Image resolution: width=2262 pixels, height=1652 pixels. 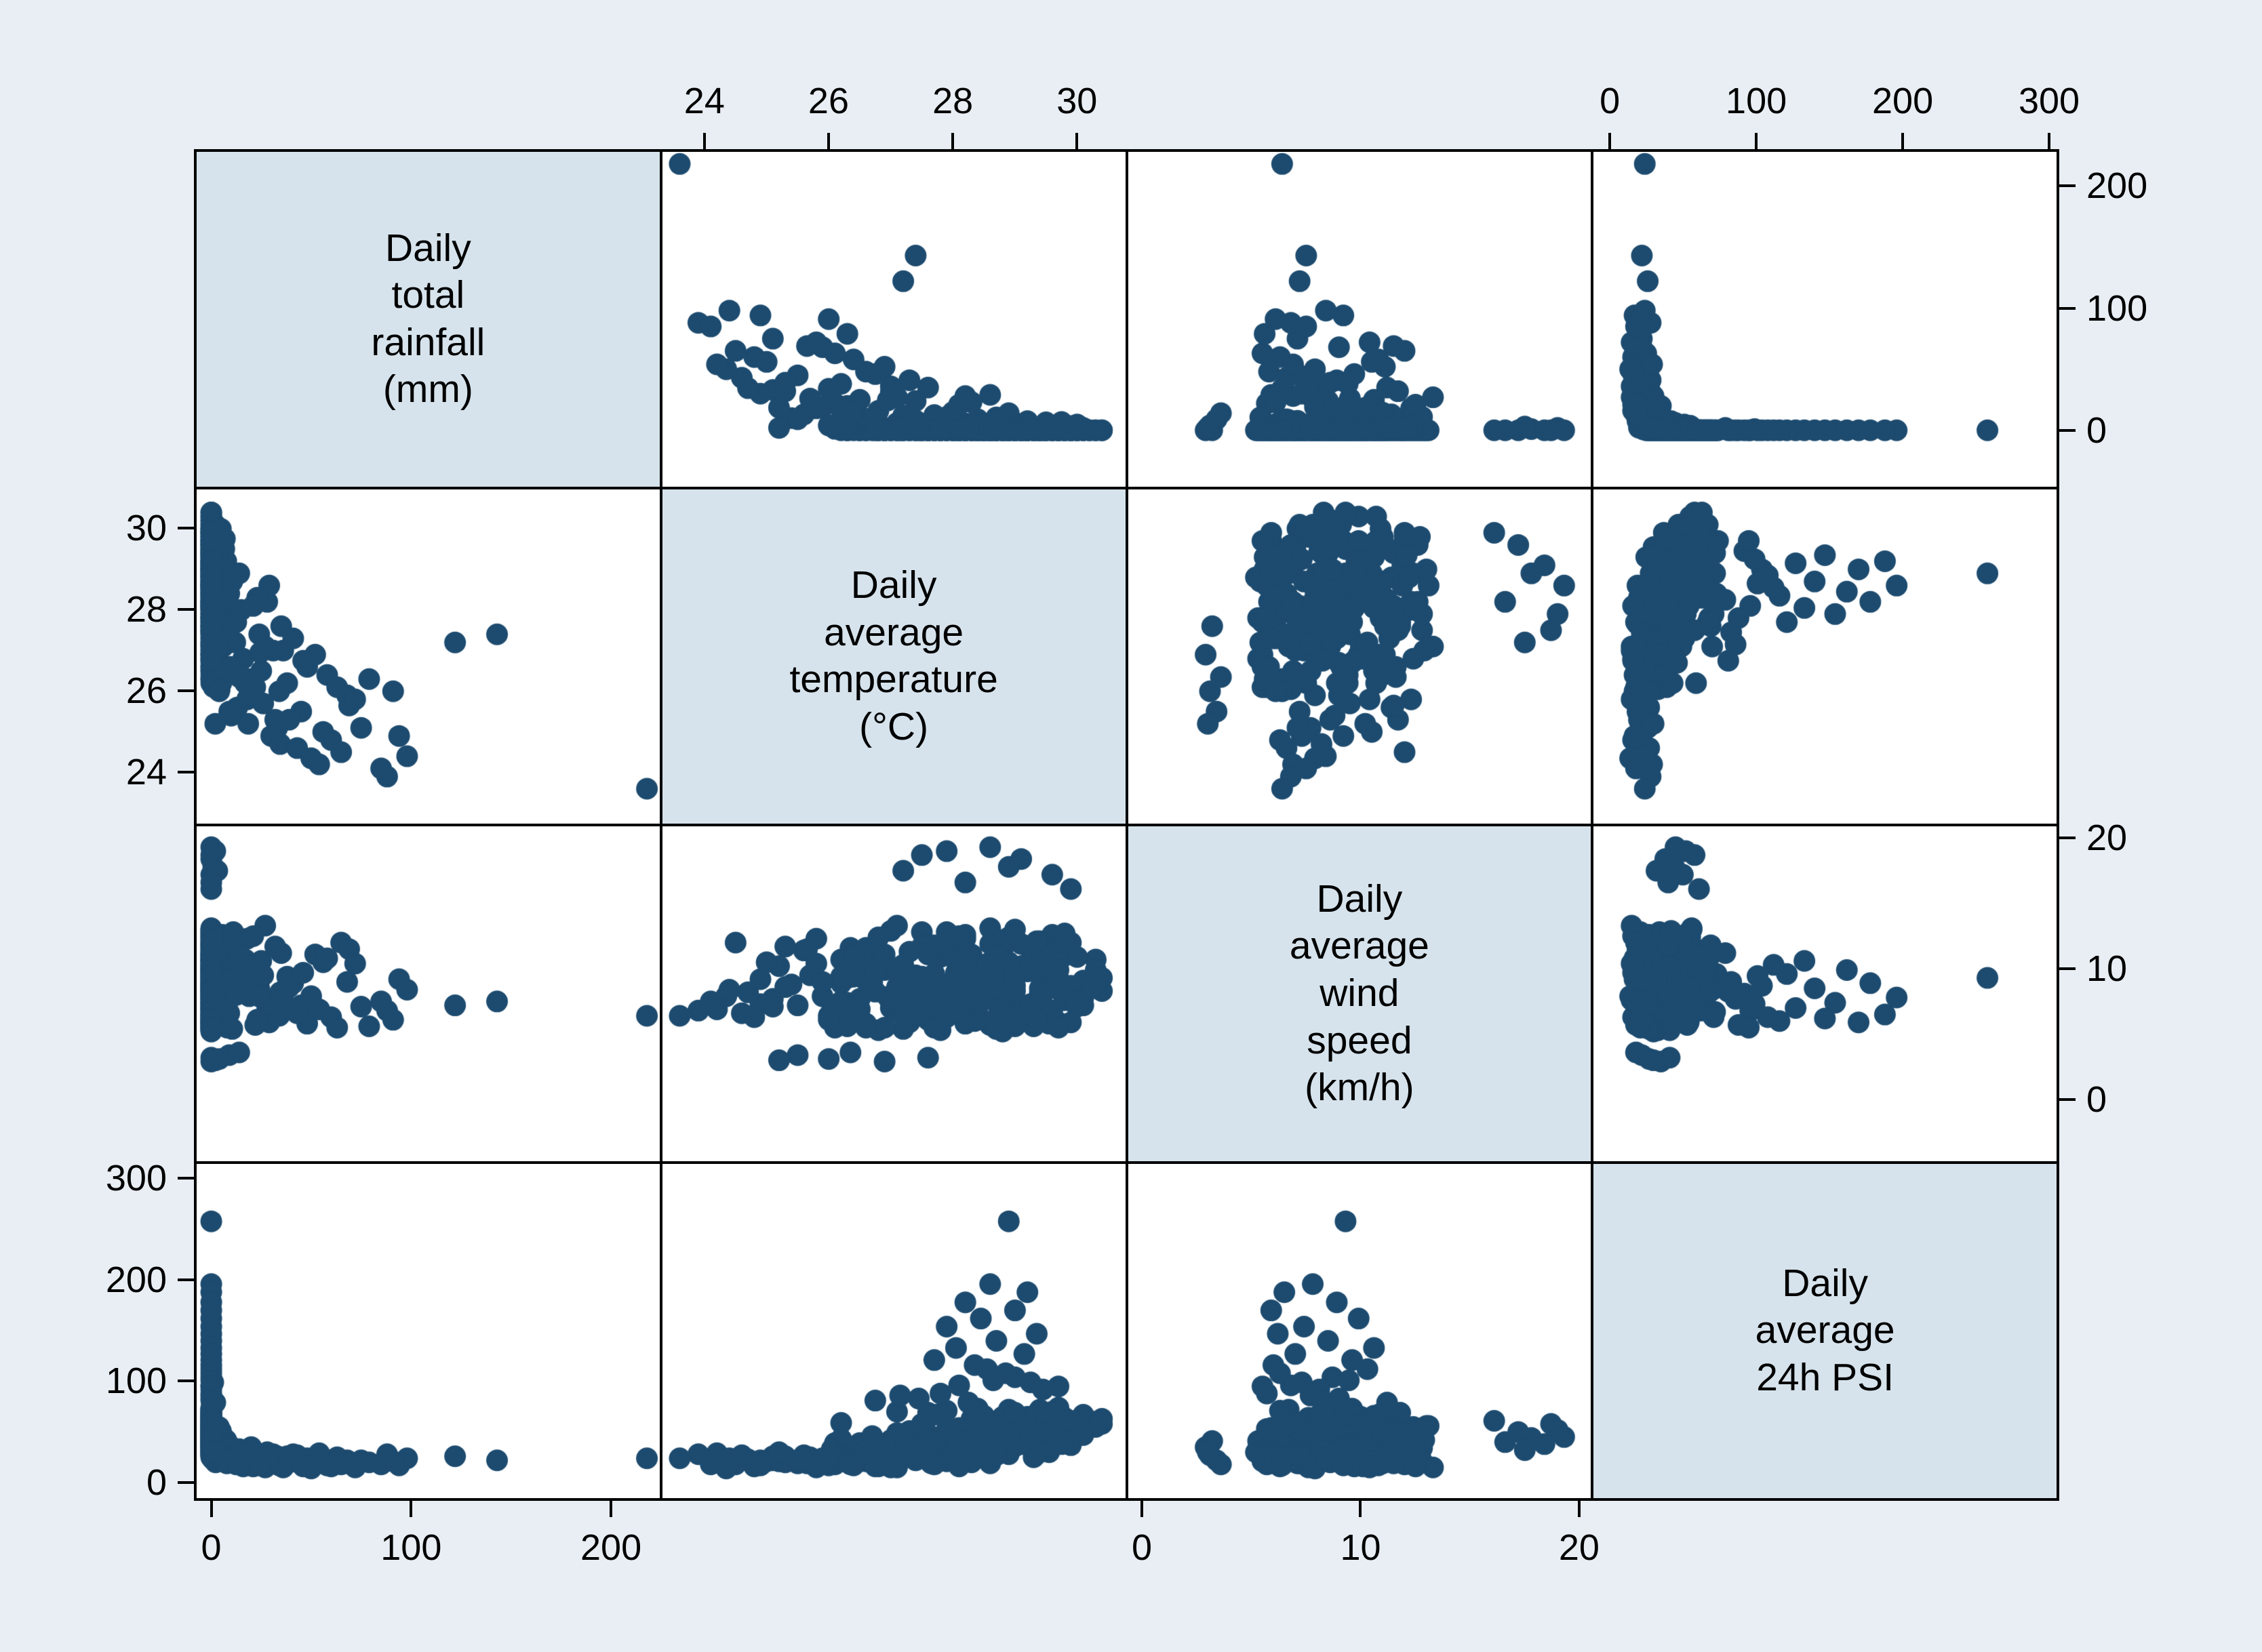 I want to click on diagonal-cell-psi: Daily average 24h PSI, so click(x=1825, y=1330).